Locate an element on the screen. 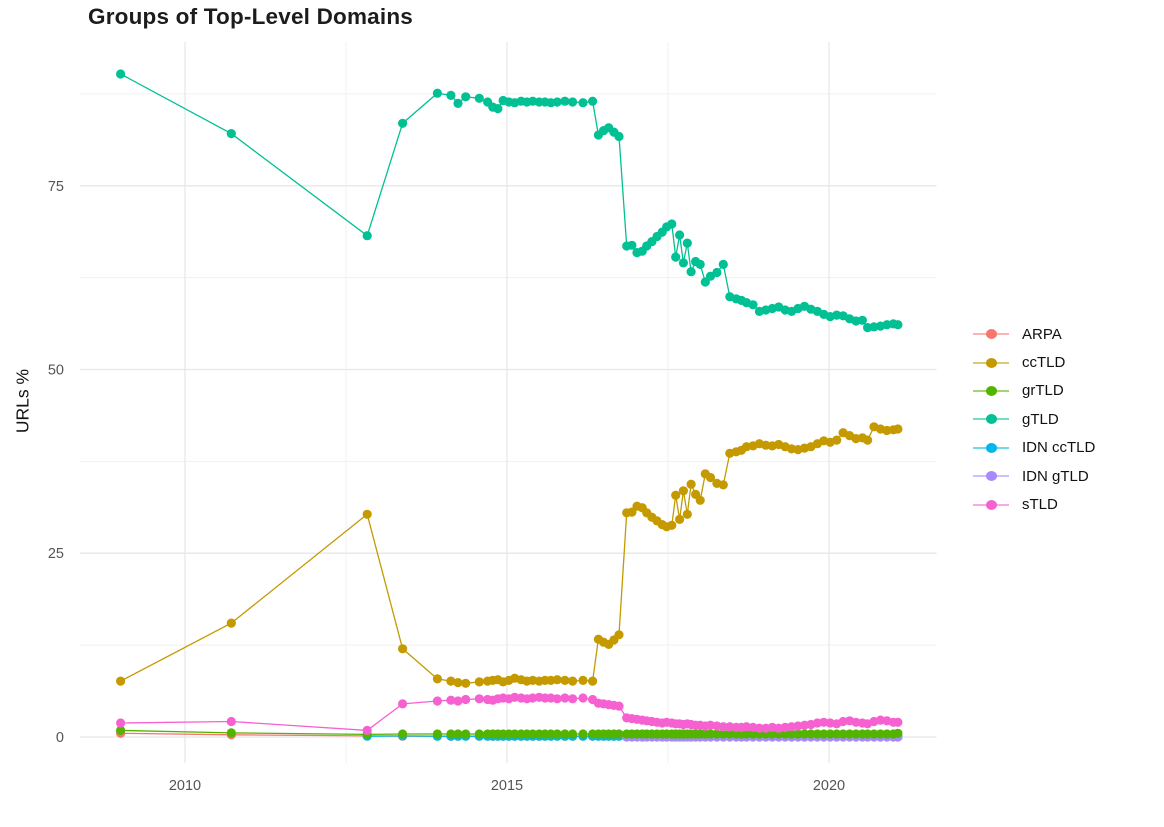  x-tick-label: 2020 is located at coordinates (829, 786).